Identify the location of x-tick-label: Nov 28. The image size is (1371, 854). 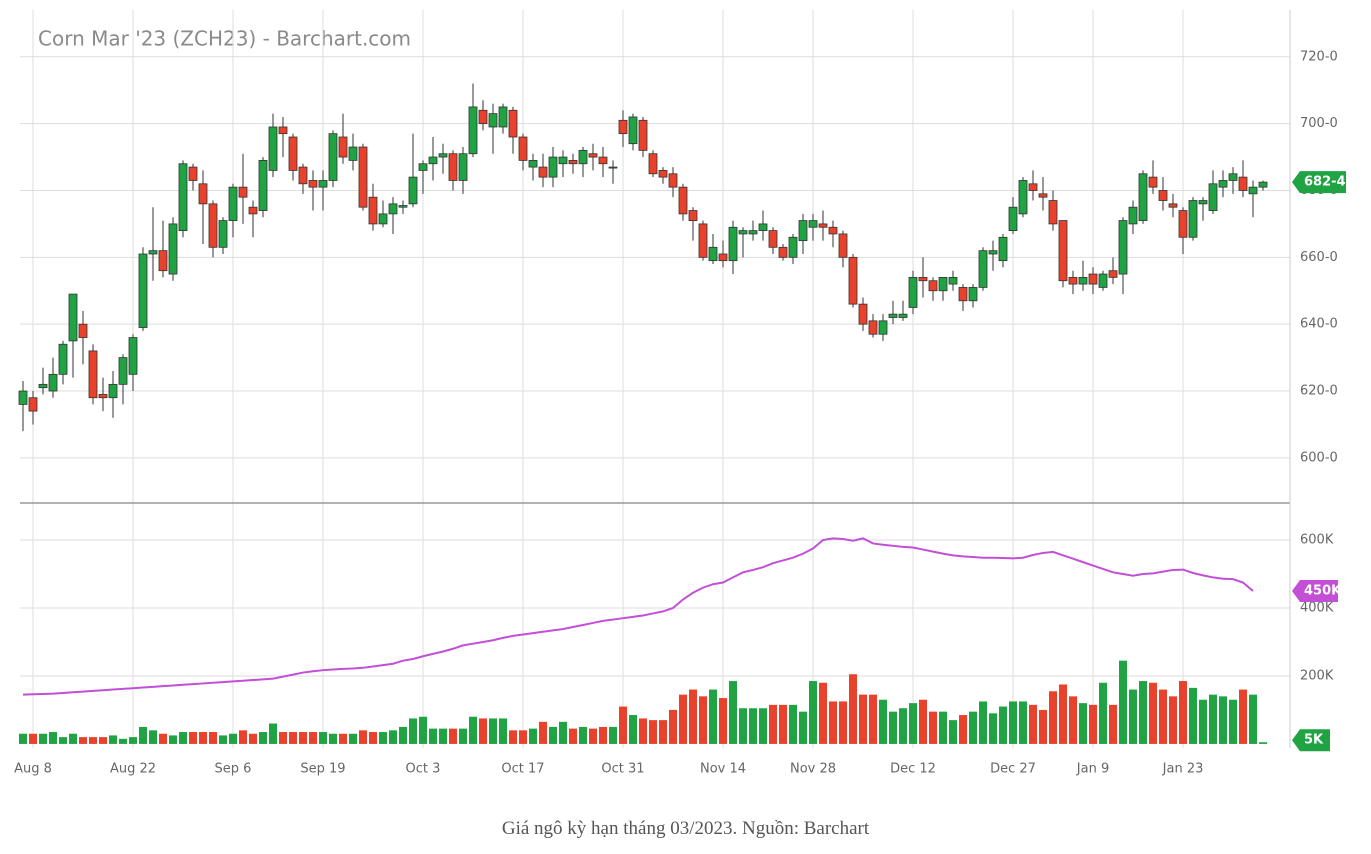
(813, 769).